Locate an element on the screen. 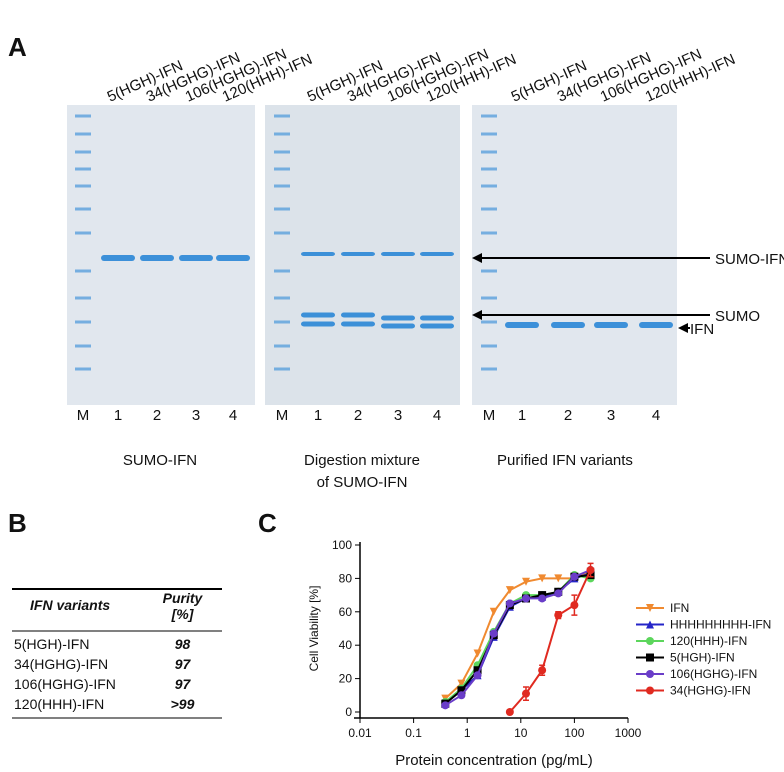 The height and width of the screenshot is (772, 784). x-tick-label: 10 is located at coordinates (521, 733).